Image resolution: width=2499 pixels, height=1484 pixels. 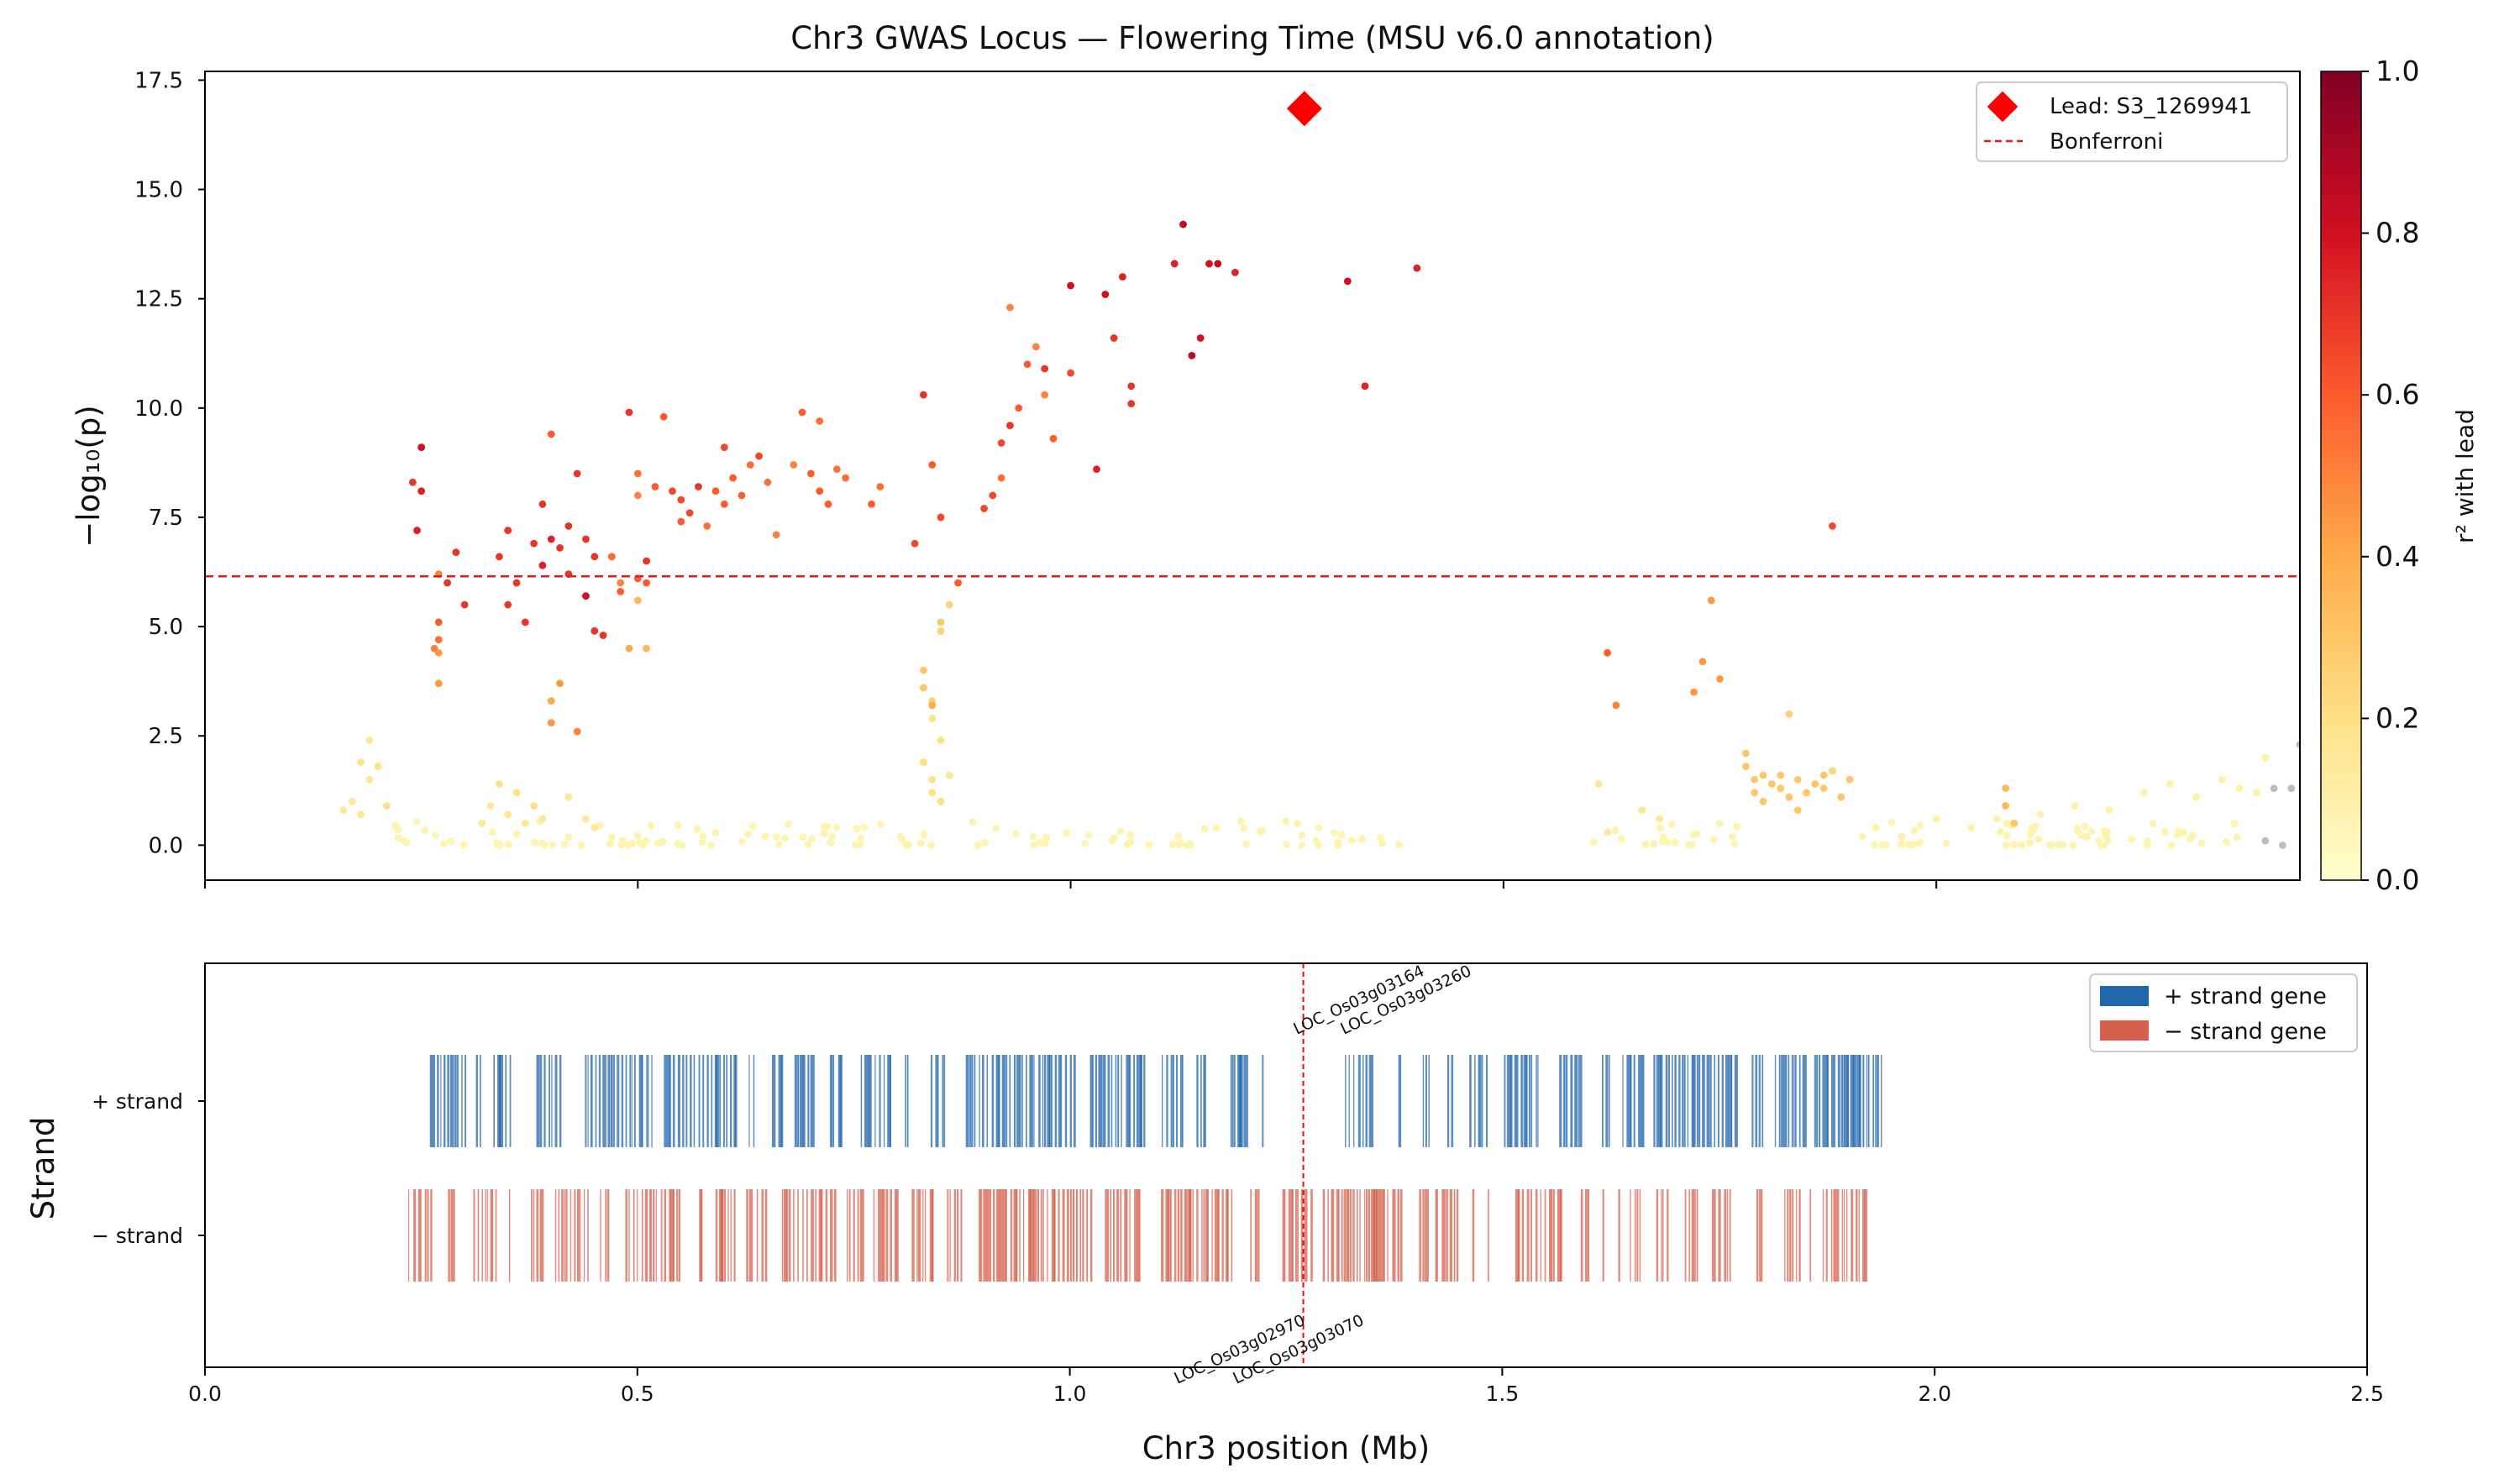 What do you see at coordinates (2124, 1031) in the screenshot?
I see `minus-strand-swatch-icon` at bounding box center [2124, 1031].